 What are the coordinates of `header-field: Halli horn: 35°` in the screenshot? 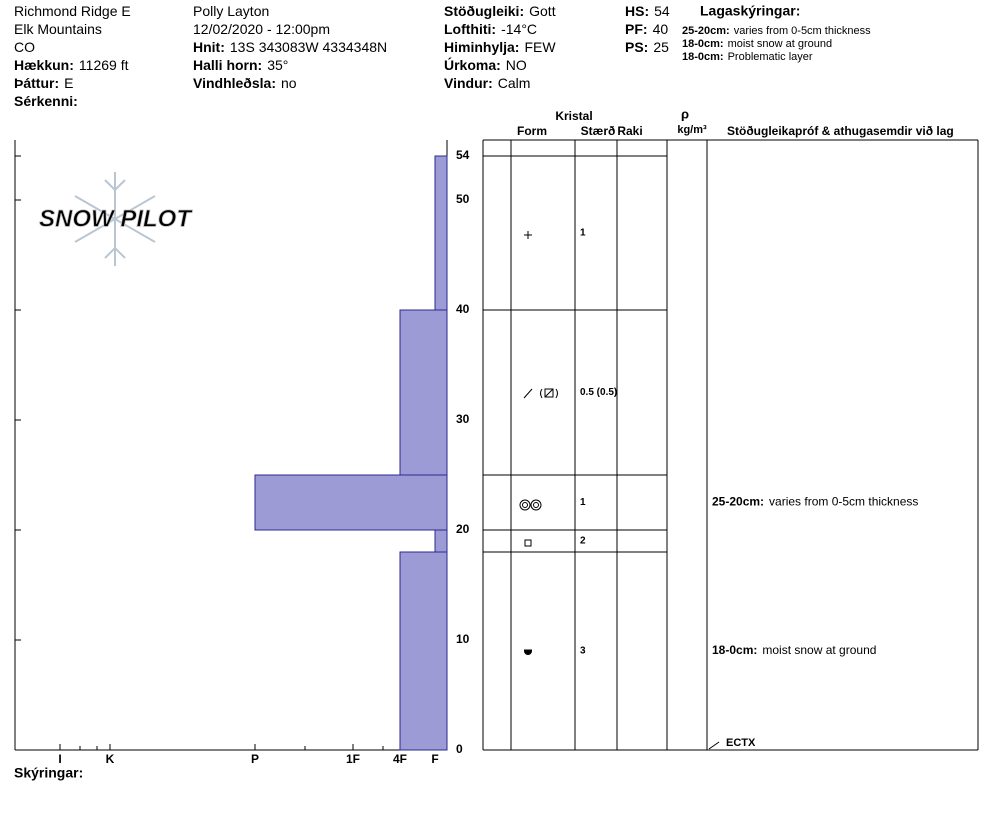 It's located at (240, 65).